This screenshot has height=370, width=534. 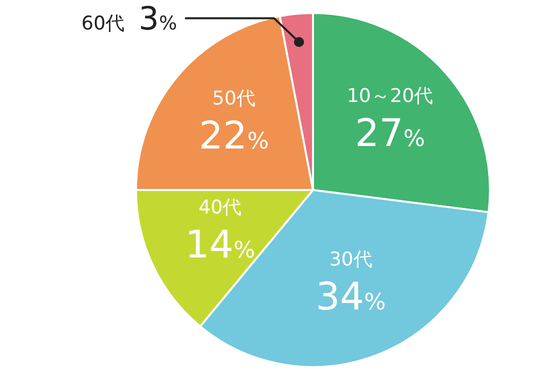 What do you see at coordinates (157, 19) in the screenshot?
I see `data-label: 3%` at bounding box center [157, 19].